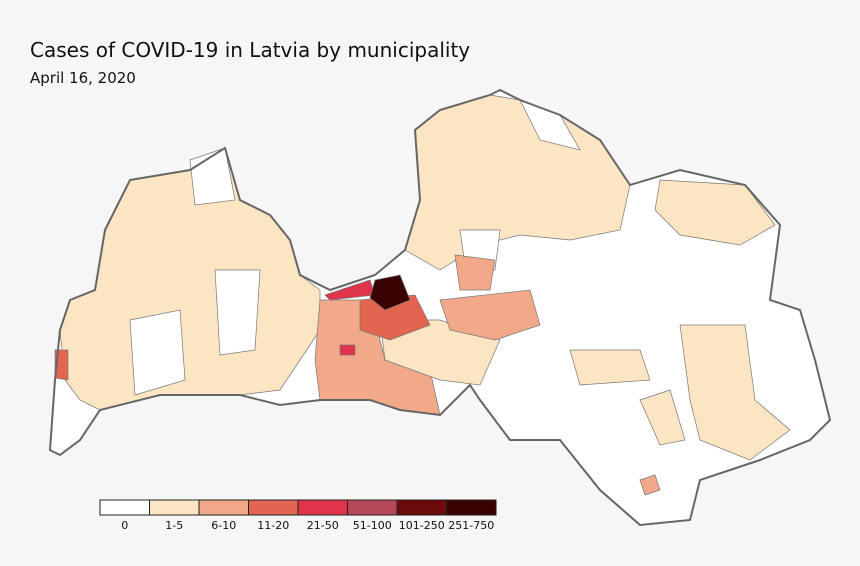 The width and height of the screenshot is (860, 566). What do you see at coordinates (372, 525) in the screenshot?
I see `legend-label: 51-100` at bounding box center [372, 525].